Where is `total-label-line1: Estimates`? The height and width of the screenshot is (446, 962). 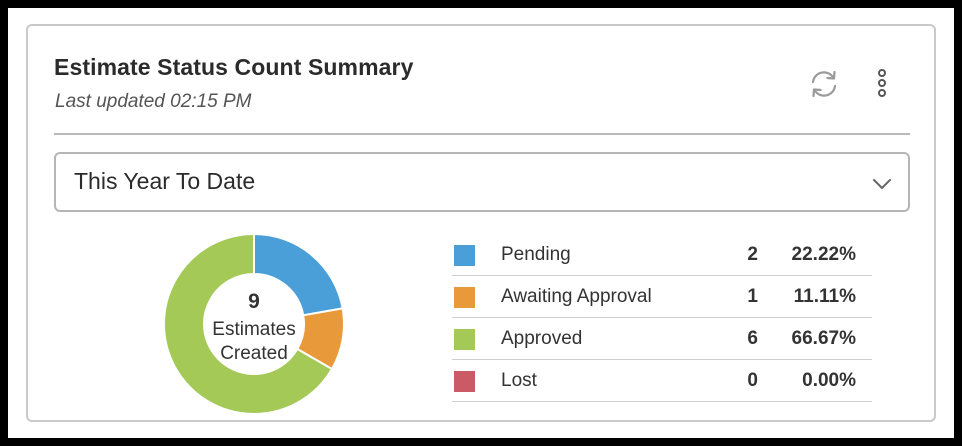
total-label-line1: Estimates is located at coordinates (254, 329).